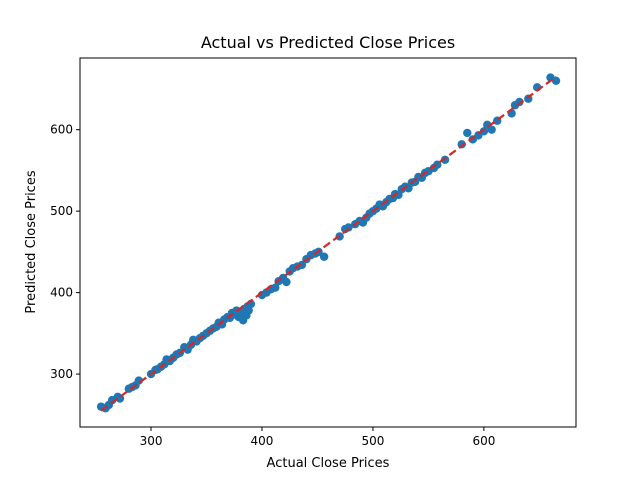 The height and width of the screenshot is (480, 640). I want to click on y-tick-label: 400, so click(61, 293).